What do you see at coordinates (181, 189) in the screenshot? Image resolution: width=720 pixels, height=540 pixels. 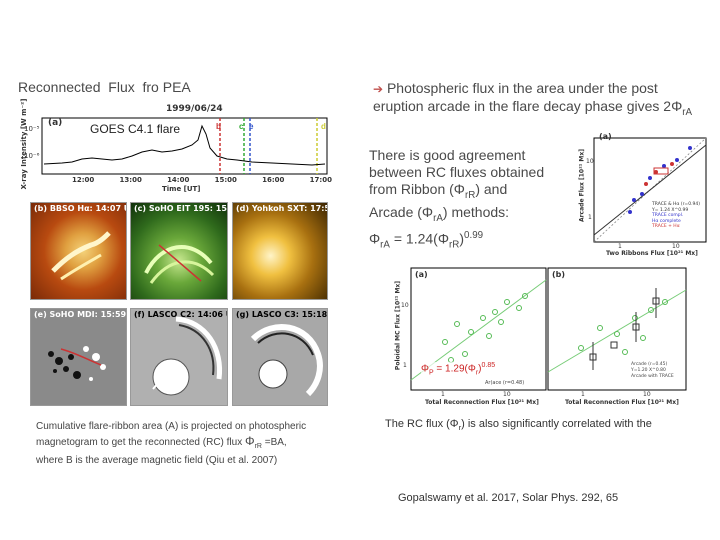 I see `goes-xlabel: Time [UT]` at bounding box center [181, 189].